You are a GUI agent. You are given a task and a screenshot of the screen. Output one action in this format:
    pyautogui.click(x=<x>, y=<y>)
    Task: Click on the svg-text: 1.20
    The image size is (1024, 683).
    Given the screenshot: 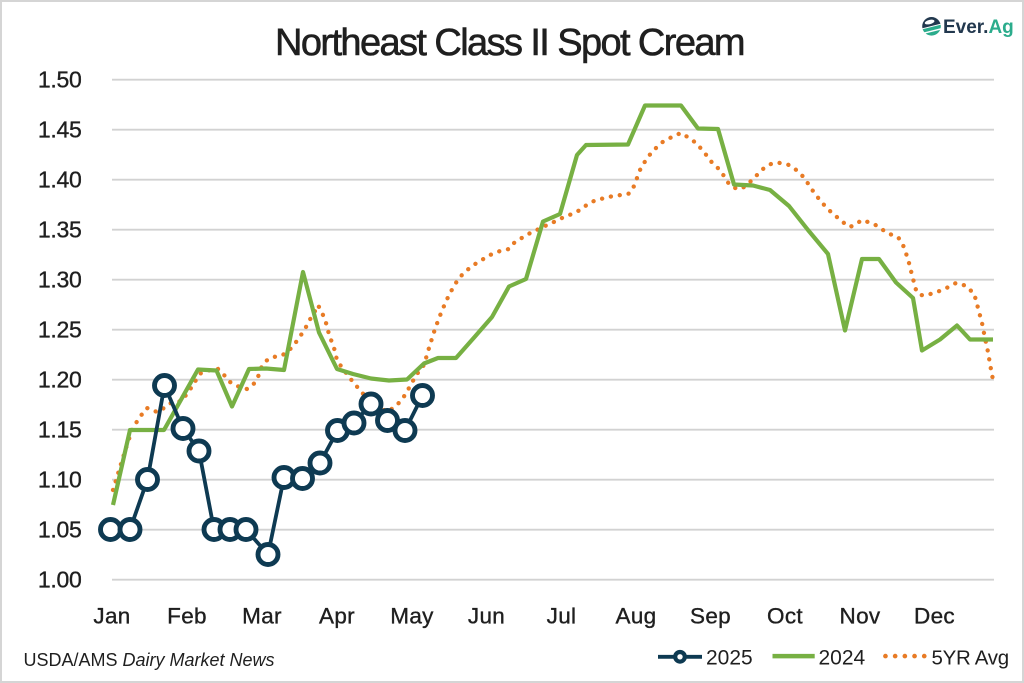 What is the action you would take?
    pyautogui.click(x=60, y=380)
    